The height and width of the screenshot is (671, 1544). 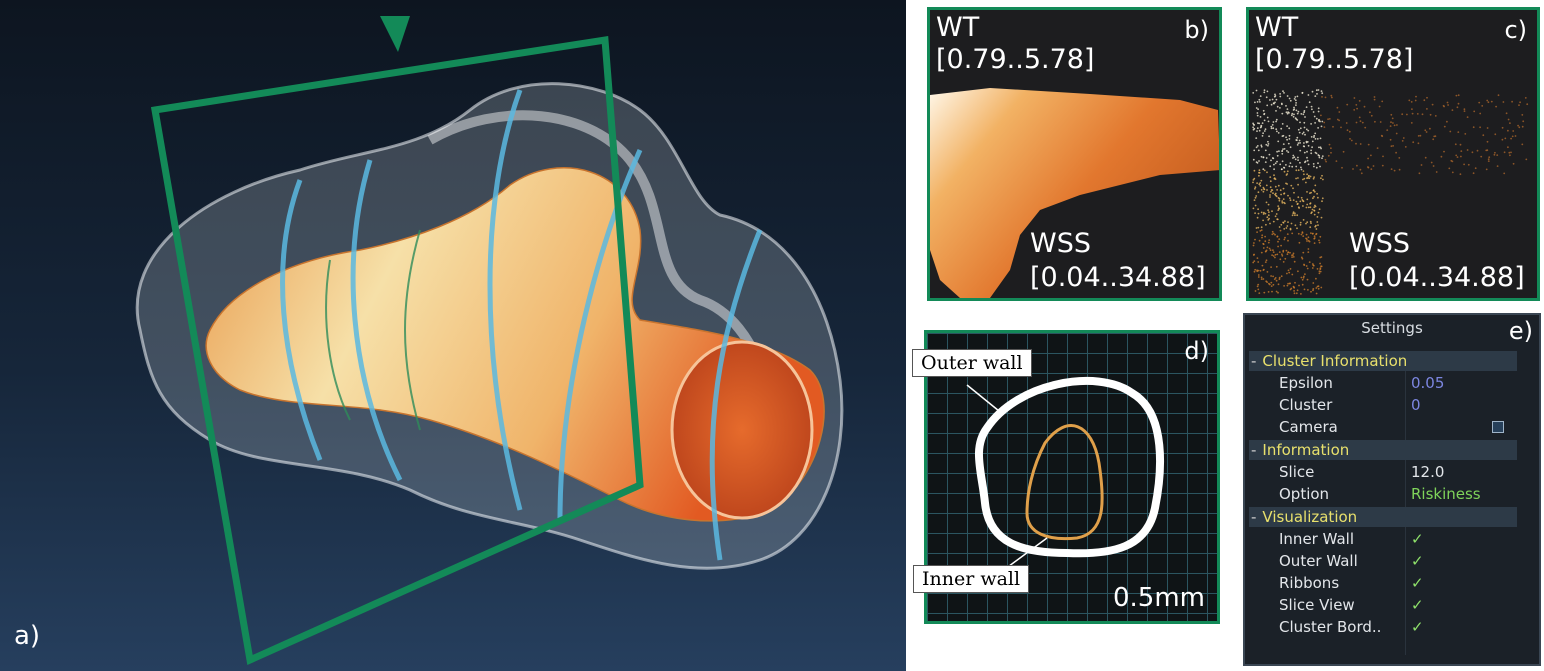 I want to click on epsilon-value: 0.05, so click(x=1428, y=383).